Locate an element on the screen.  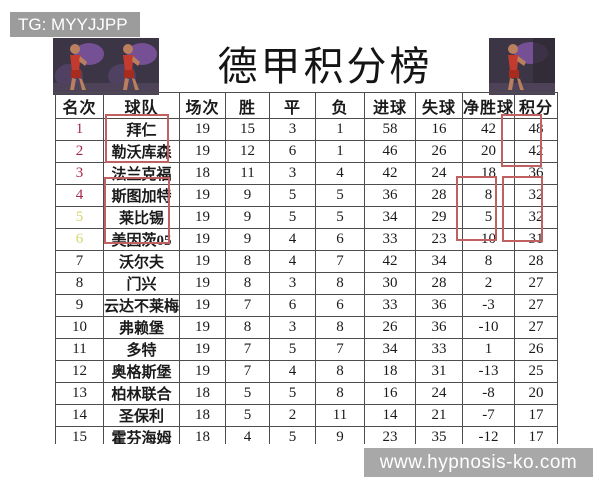
rank-cell: 3 is located at coordinates (79, 173).